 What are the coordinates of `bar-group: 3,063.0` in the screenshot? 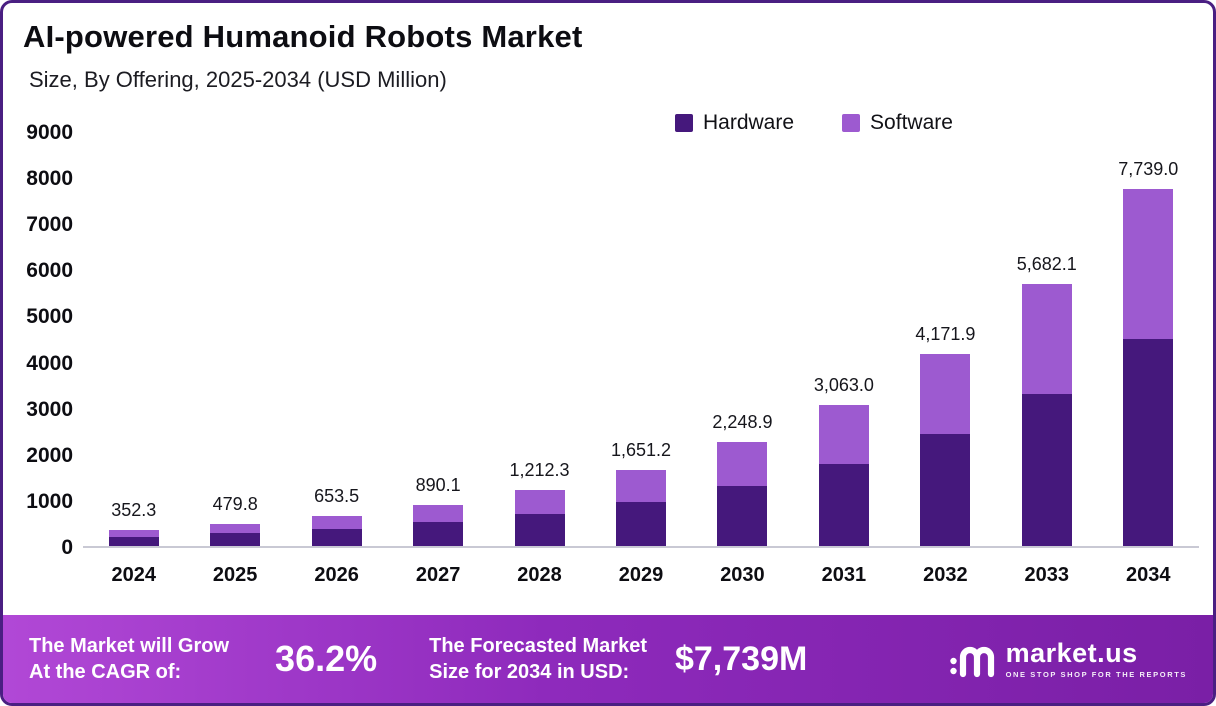 It's located at (843, 460).